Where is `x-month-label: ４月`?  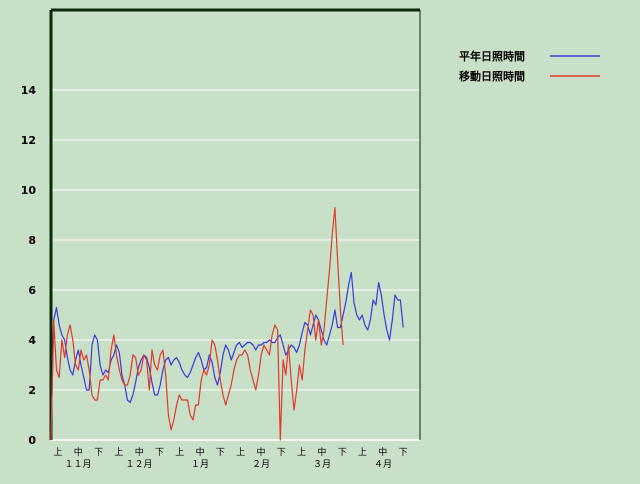 x-month-label: ４月 is located at coordinates (383, 464).